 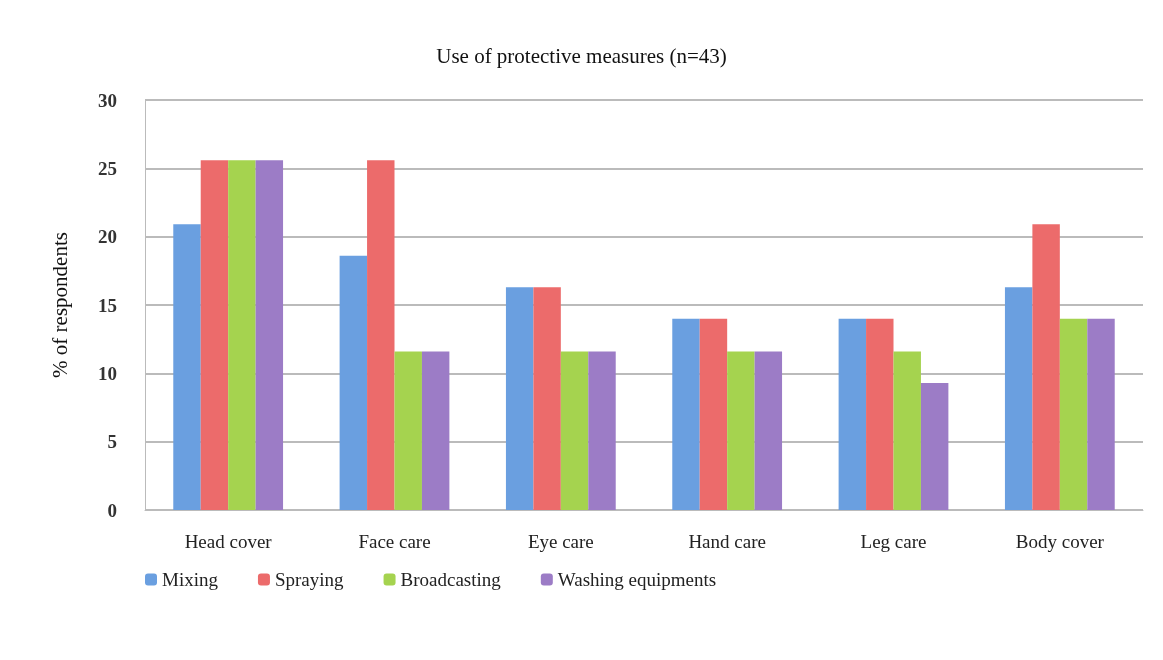 What do you see at coordinates (112, 510) in the screenshot?
I see `y-tick-label: 0` at bounding box center [112, 510].